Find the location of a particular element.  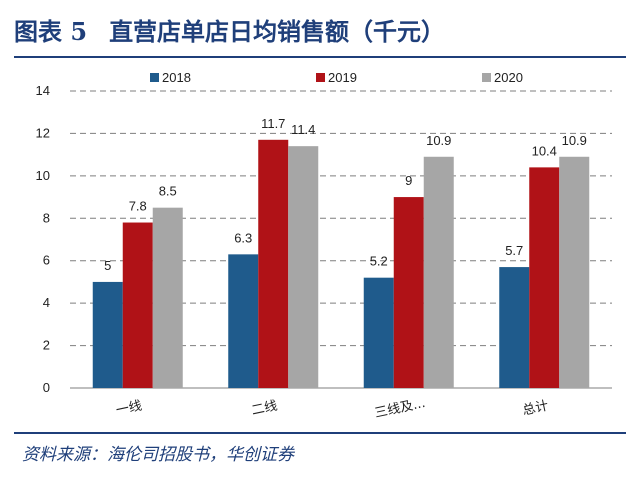

y-tick-label: 8 is located at coordinates (46, 217).